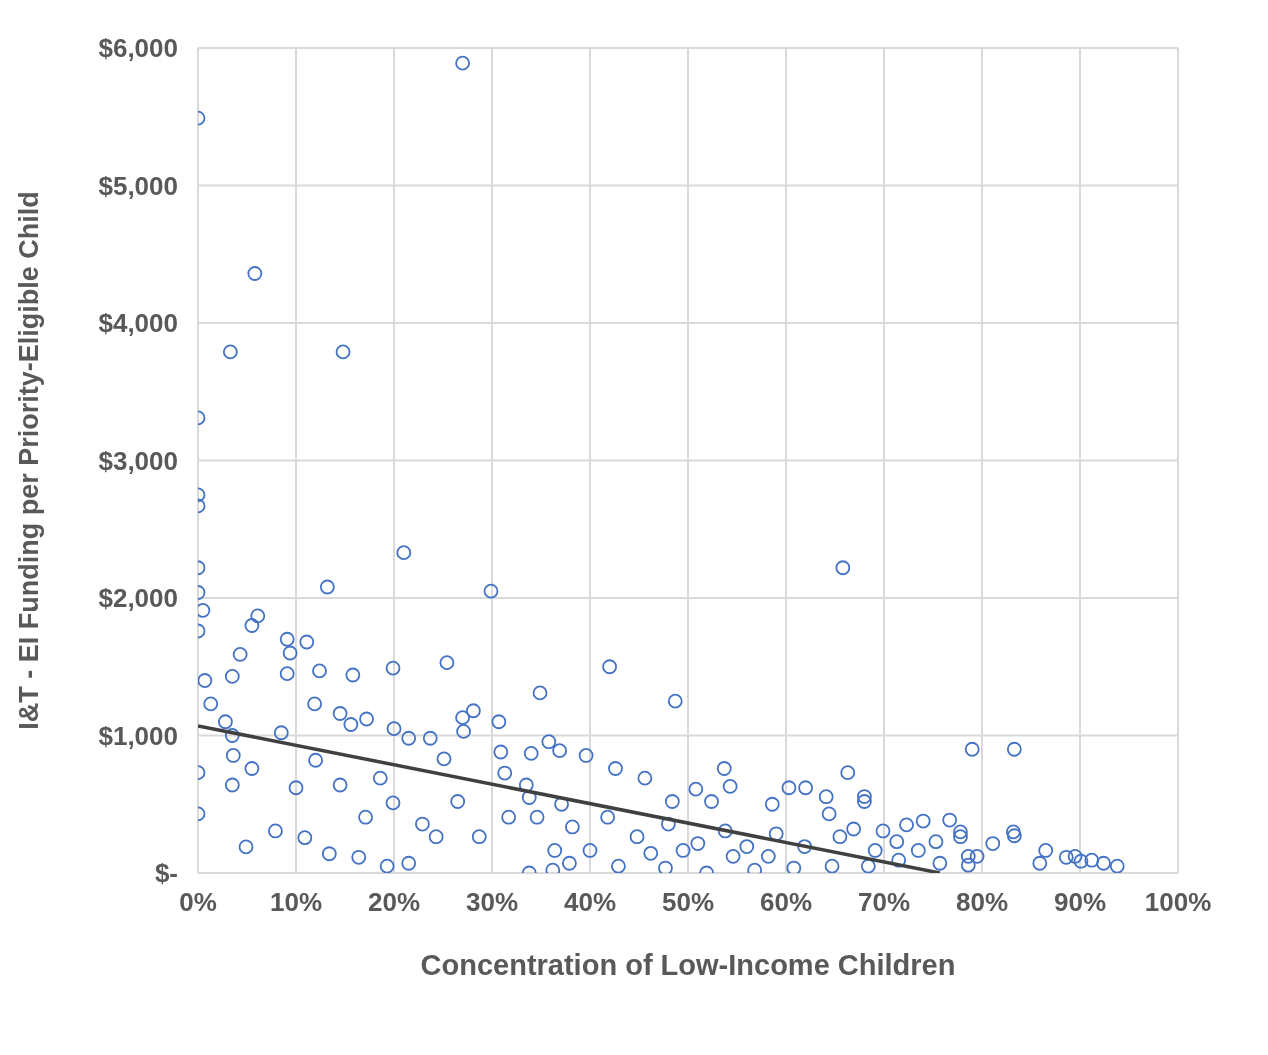 The height and width of the screenshot is (1055, 1268). What do you see at coordinates (138, 323) in the screenshot?
I see `y-tick-label: $4,000` at bounding box center [138, 323].